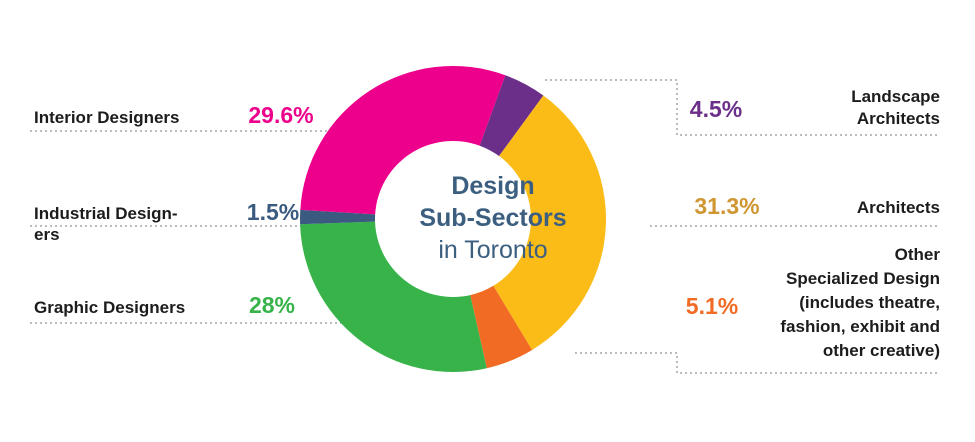 This screenshot has width=975, height=442. What do you see at coordinates (272, 305) in the screenshot?
I see `percent-graphic-designers: 28%` at bounding box center [272, 305].